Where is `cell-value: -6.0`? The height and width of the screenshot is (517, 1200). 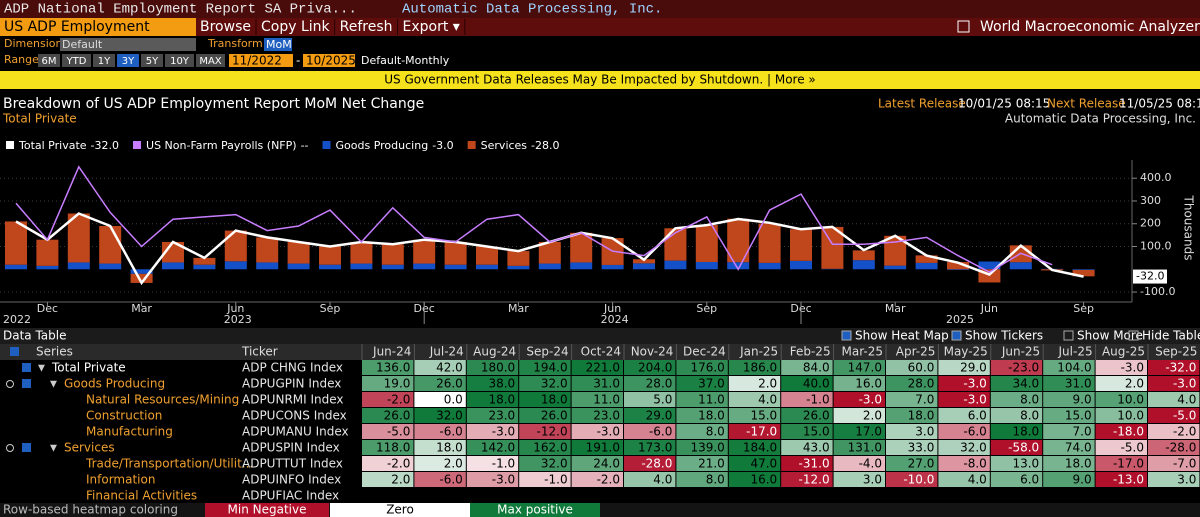 cell-value: -6.0 is located at coordinates (450, 432).